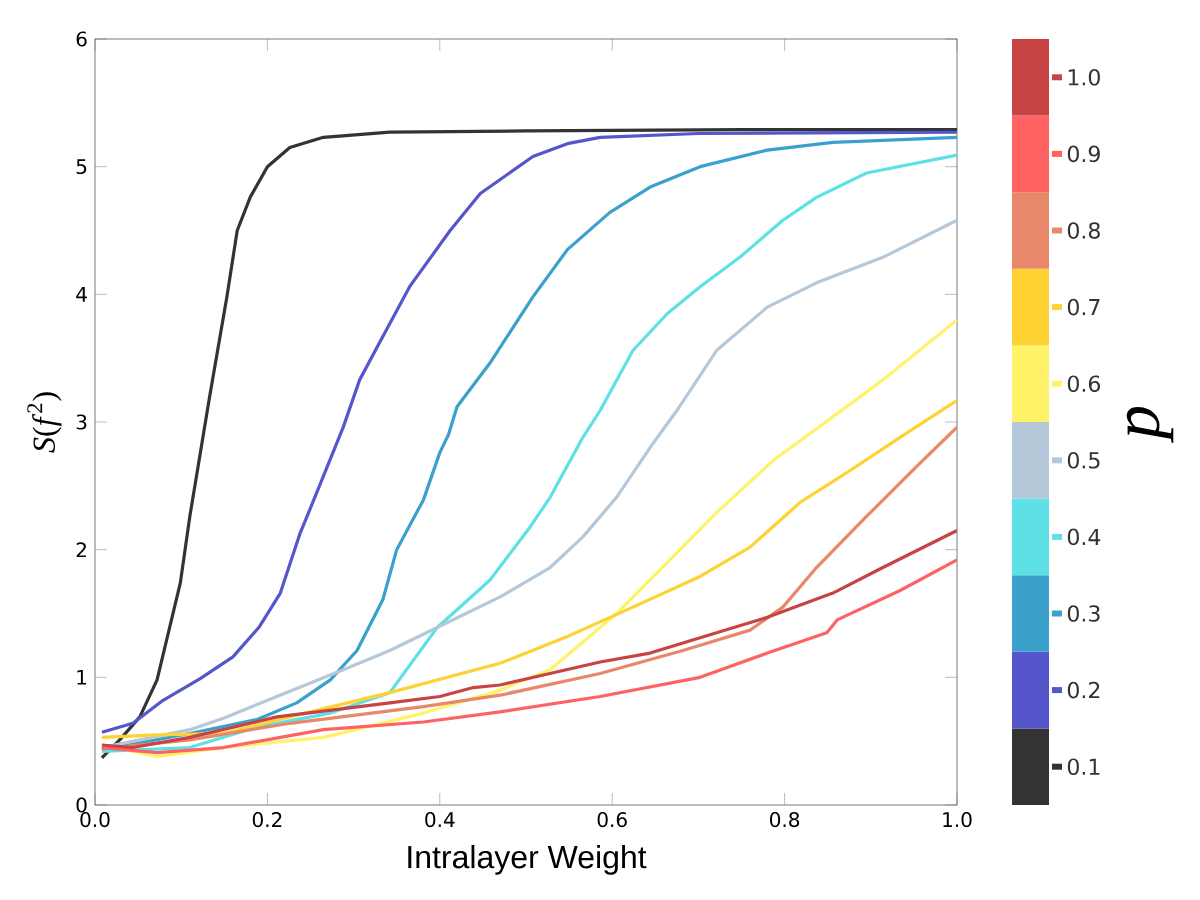 Image resolution: width=1200 pixels, height=900 pixels. I want to click on legend-label: 0.9, so click(1083, 154).